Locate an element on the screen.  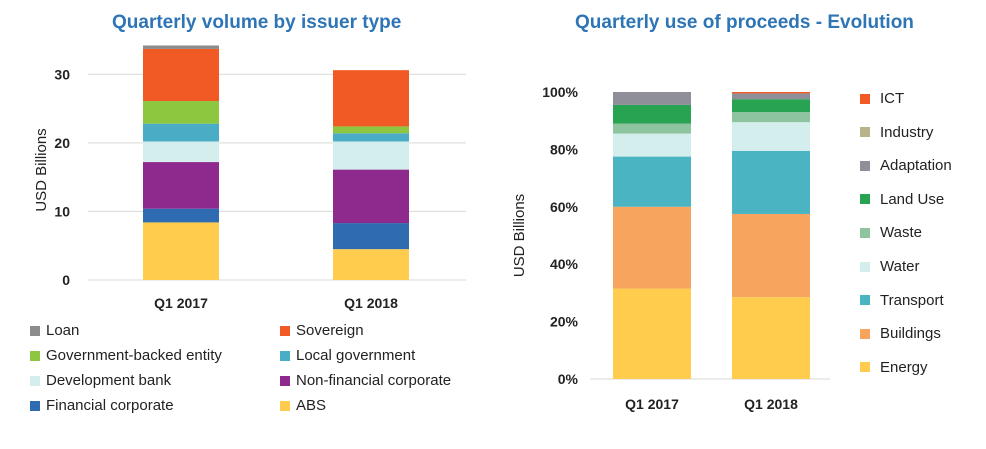
legend-item: ICT is located at coordinates (882, 98).